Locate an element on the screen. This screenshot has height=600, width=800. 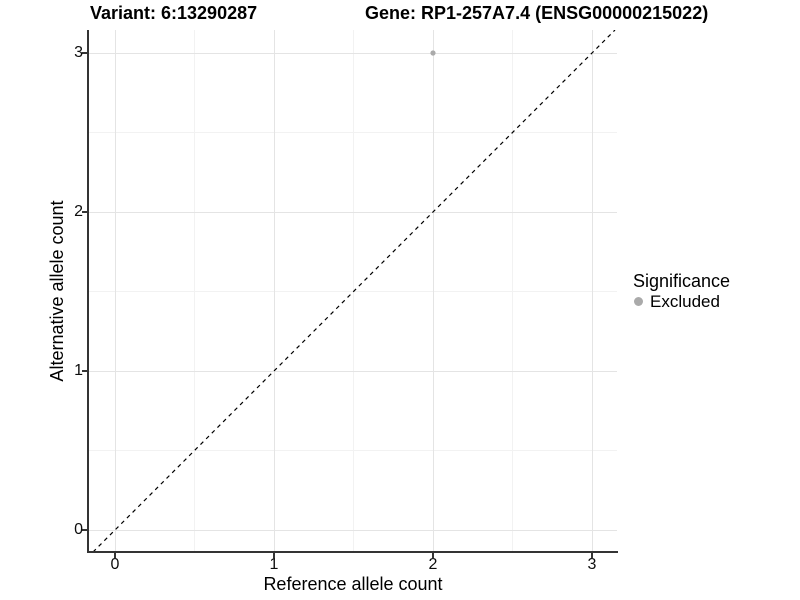
y-axis-title: Alternative allele count is located at coordinates (57, 291).